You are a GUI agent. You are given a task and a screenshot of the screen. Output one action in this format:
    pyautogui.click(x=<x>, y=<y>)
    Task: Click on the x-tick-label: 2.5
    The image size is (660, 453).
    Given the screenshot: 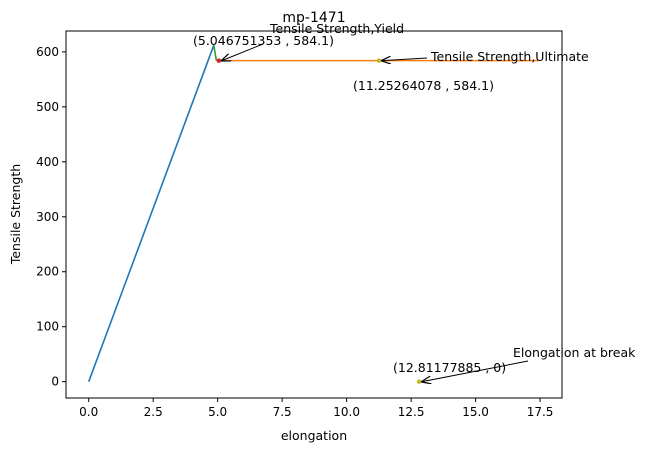 What is the action you would take?
    pyautogui.click(x=153, y=412)
    